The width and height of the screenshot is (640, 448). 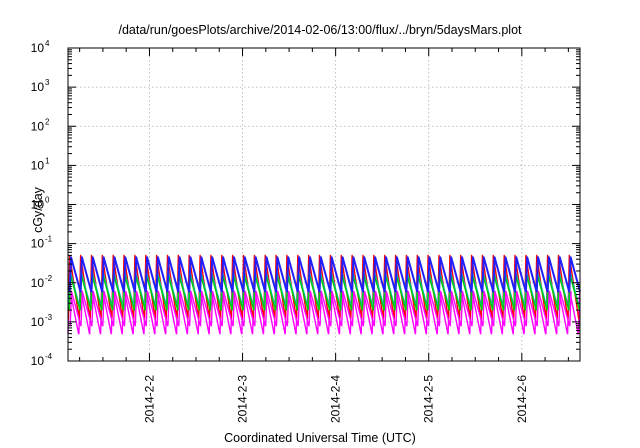 What do you see at coordinates (47, 43) in the screenshot?
I see `y-tick-exponent: 4` at bounding box center [47, 43].